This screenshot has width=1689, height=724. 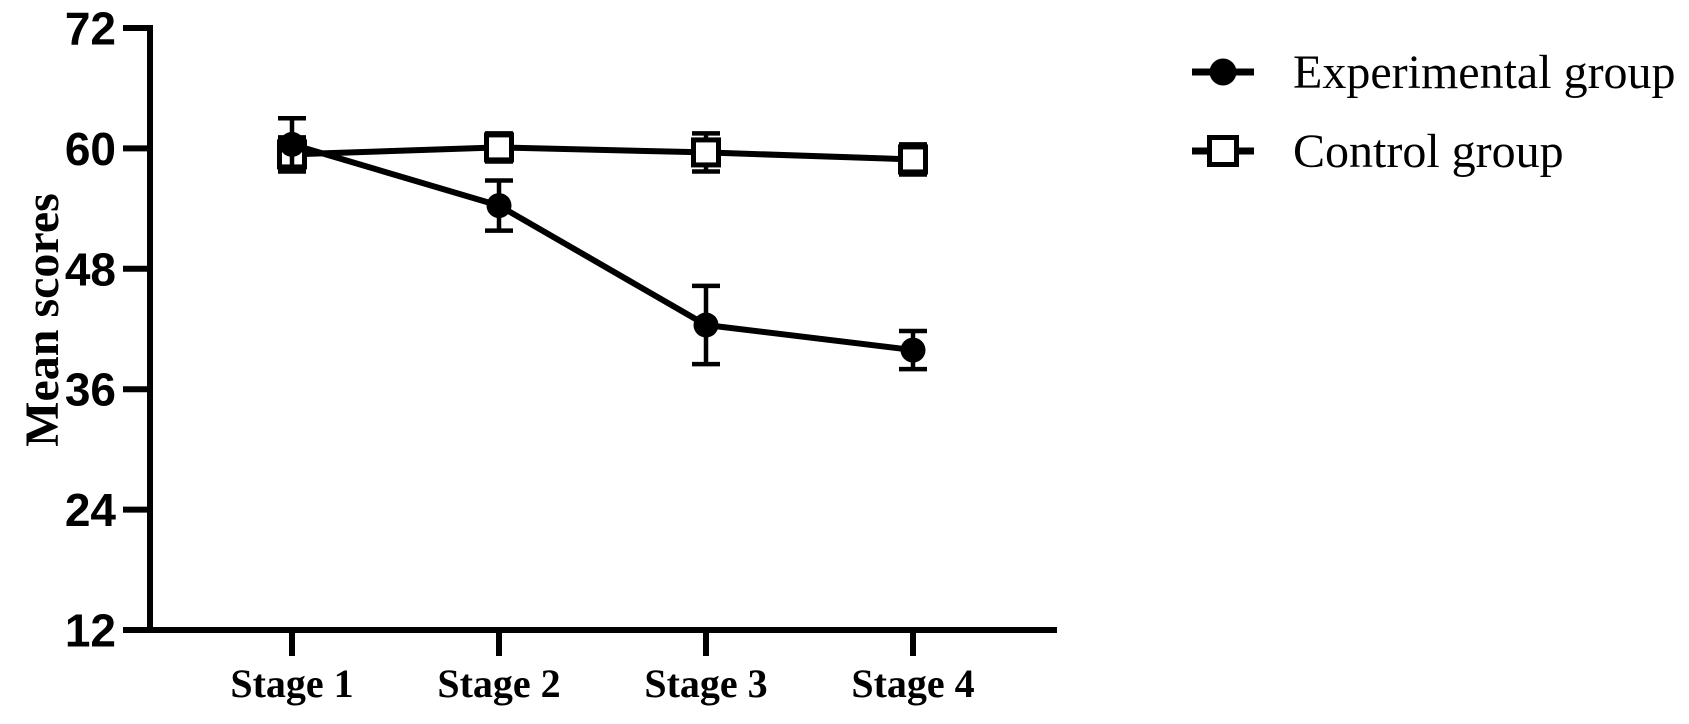 What do you see at coordinates (1484, 72) in the screenshot?
I see `legend-label-experimental: Experimental group` at bounding box center [1484, 72].